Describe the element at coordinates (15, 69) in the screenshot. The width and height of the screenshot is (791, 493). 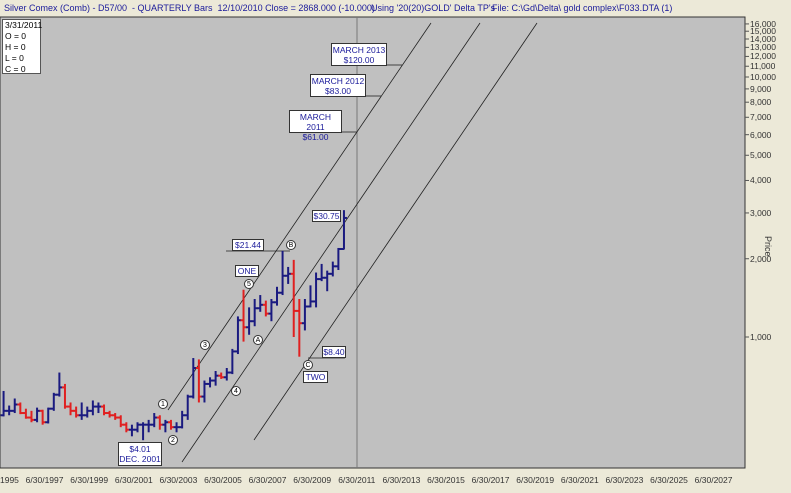
I see `legend-close: C = 0` at that location.